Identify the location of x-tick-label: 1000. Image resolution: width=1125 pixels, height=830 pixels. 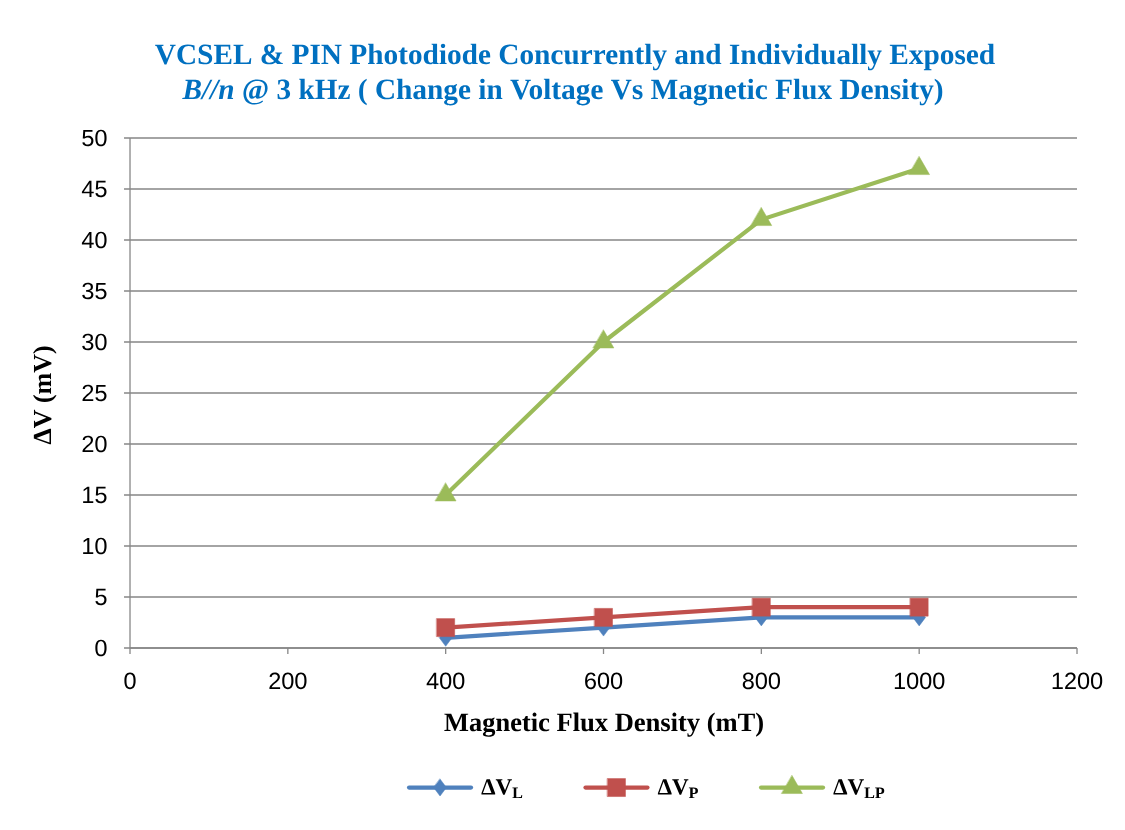
(919, 681).